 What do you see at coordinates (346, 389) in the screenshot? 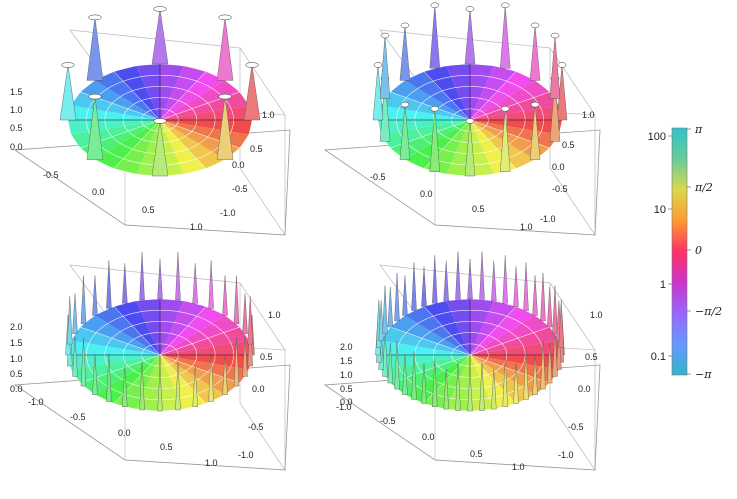
I see `z-tick-label: 0.5` at bounding box center [346, 389].